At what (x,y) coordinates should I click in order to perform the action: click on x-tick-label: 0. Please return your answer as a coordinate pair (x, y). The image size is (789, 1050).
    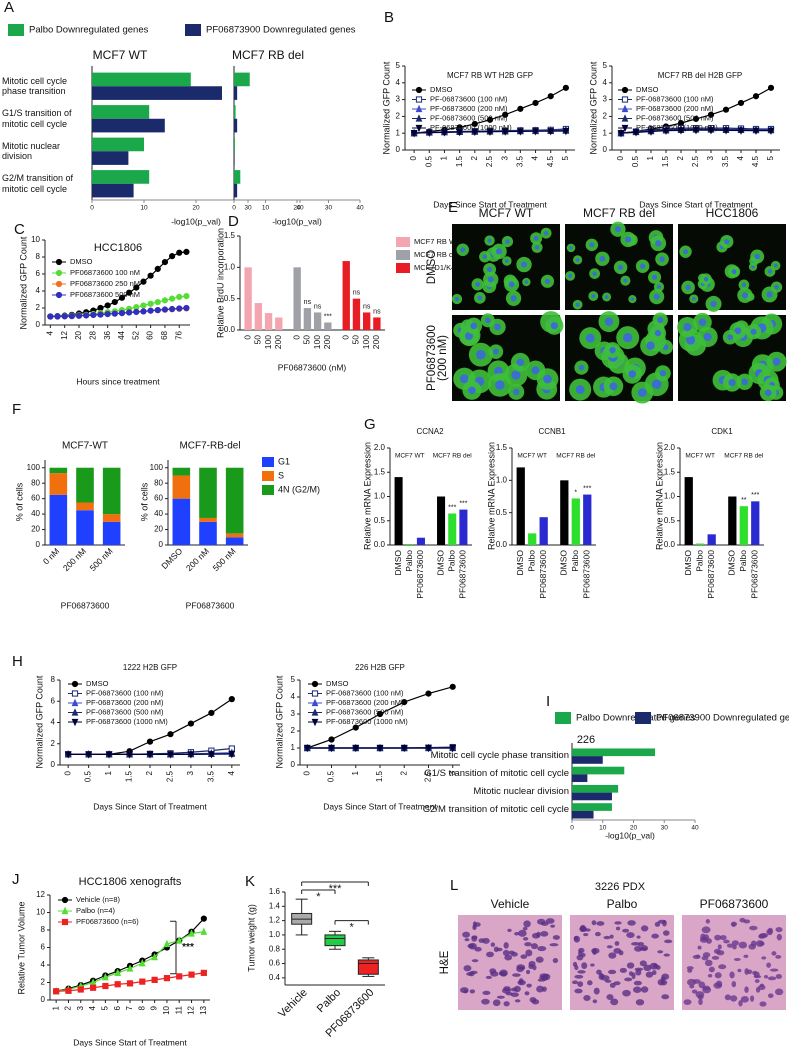
    Looking at the image, I should click on (247, 337).